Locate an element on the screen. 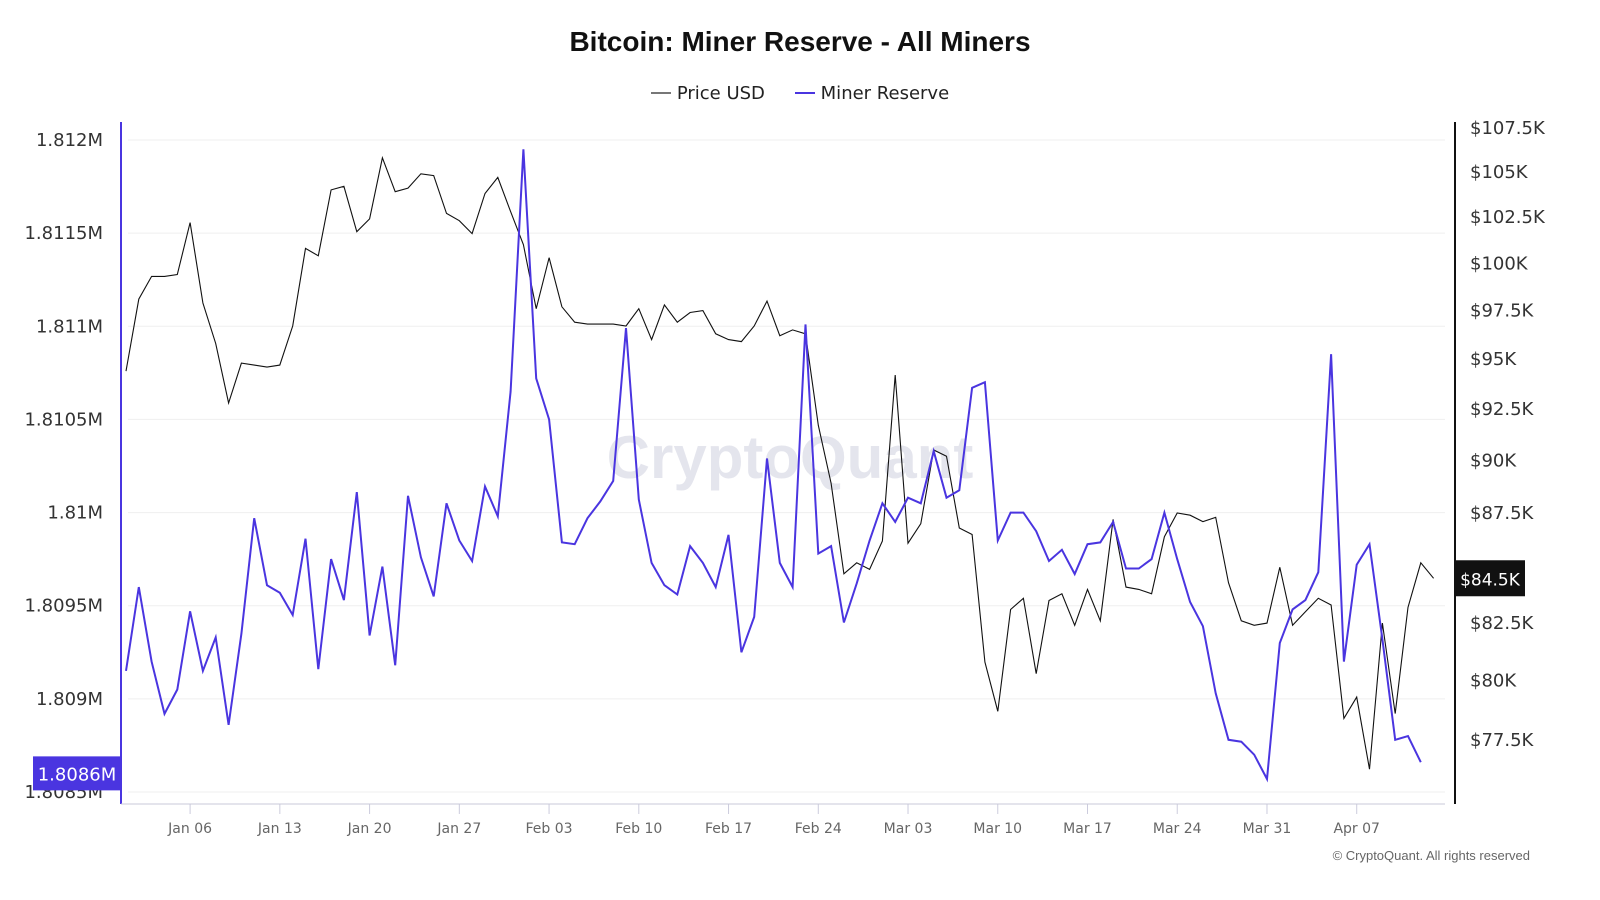 This screenshot has height=900, width=1600. legend-label-reserve: Miner Reserve is located at coordinates (885, 93).